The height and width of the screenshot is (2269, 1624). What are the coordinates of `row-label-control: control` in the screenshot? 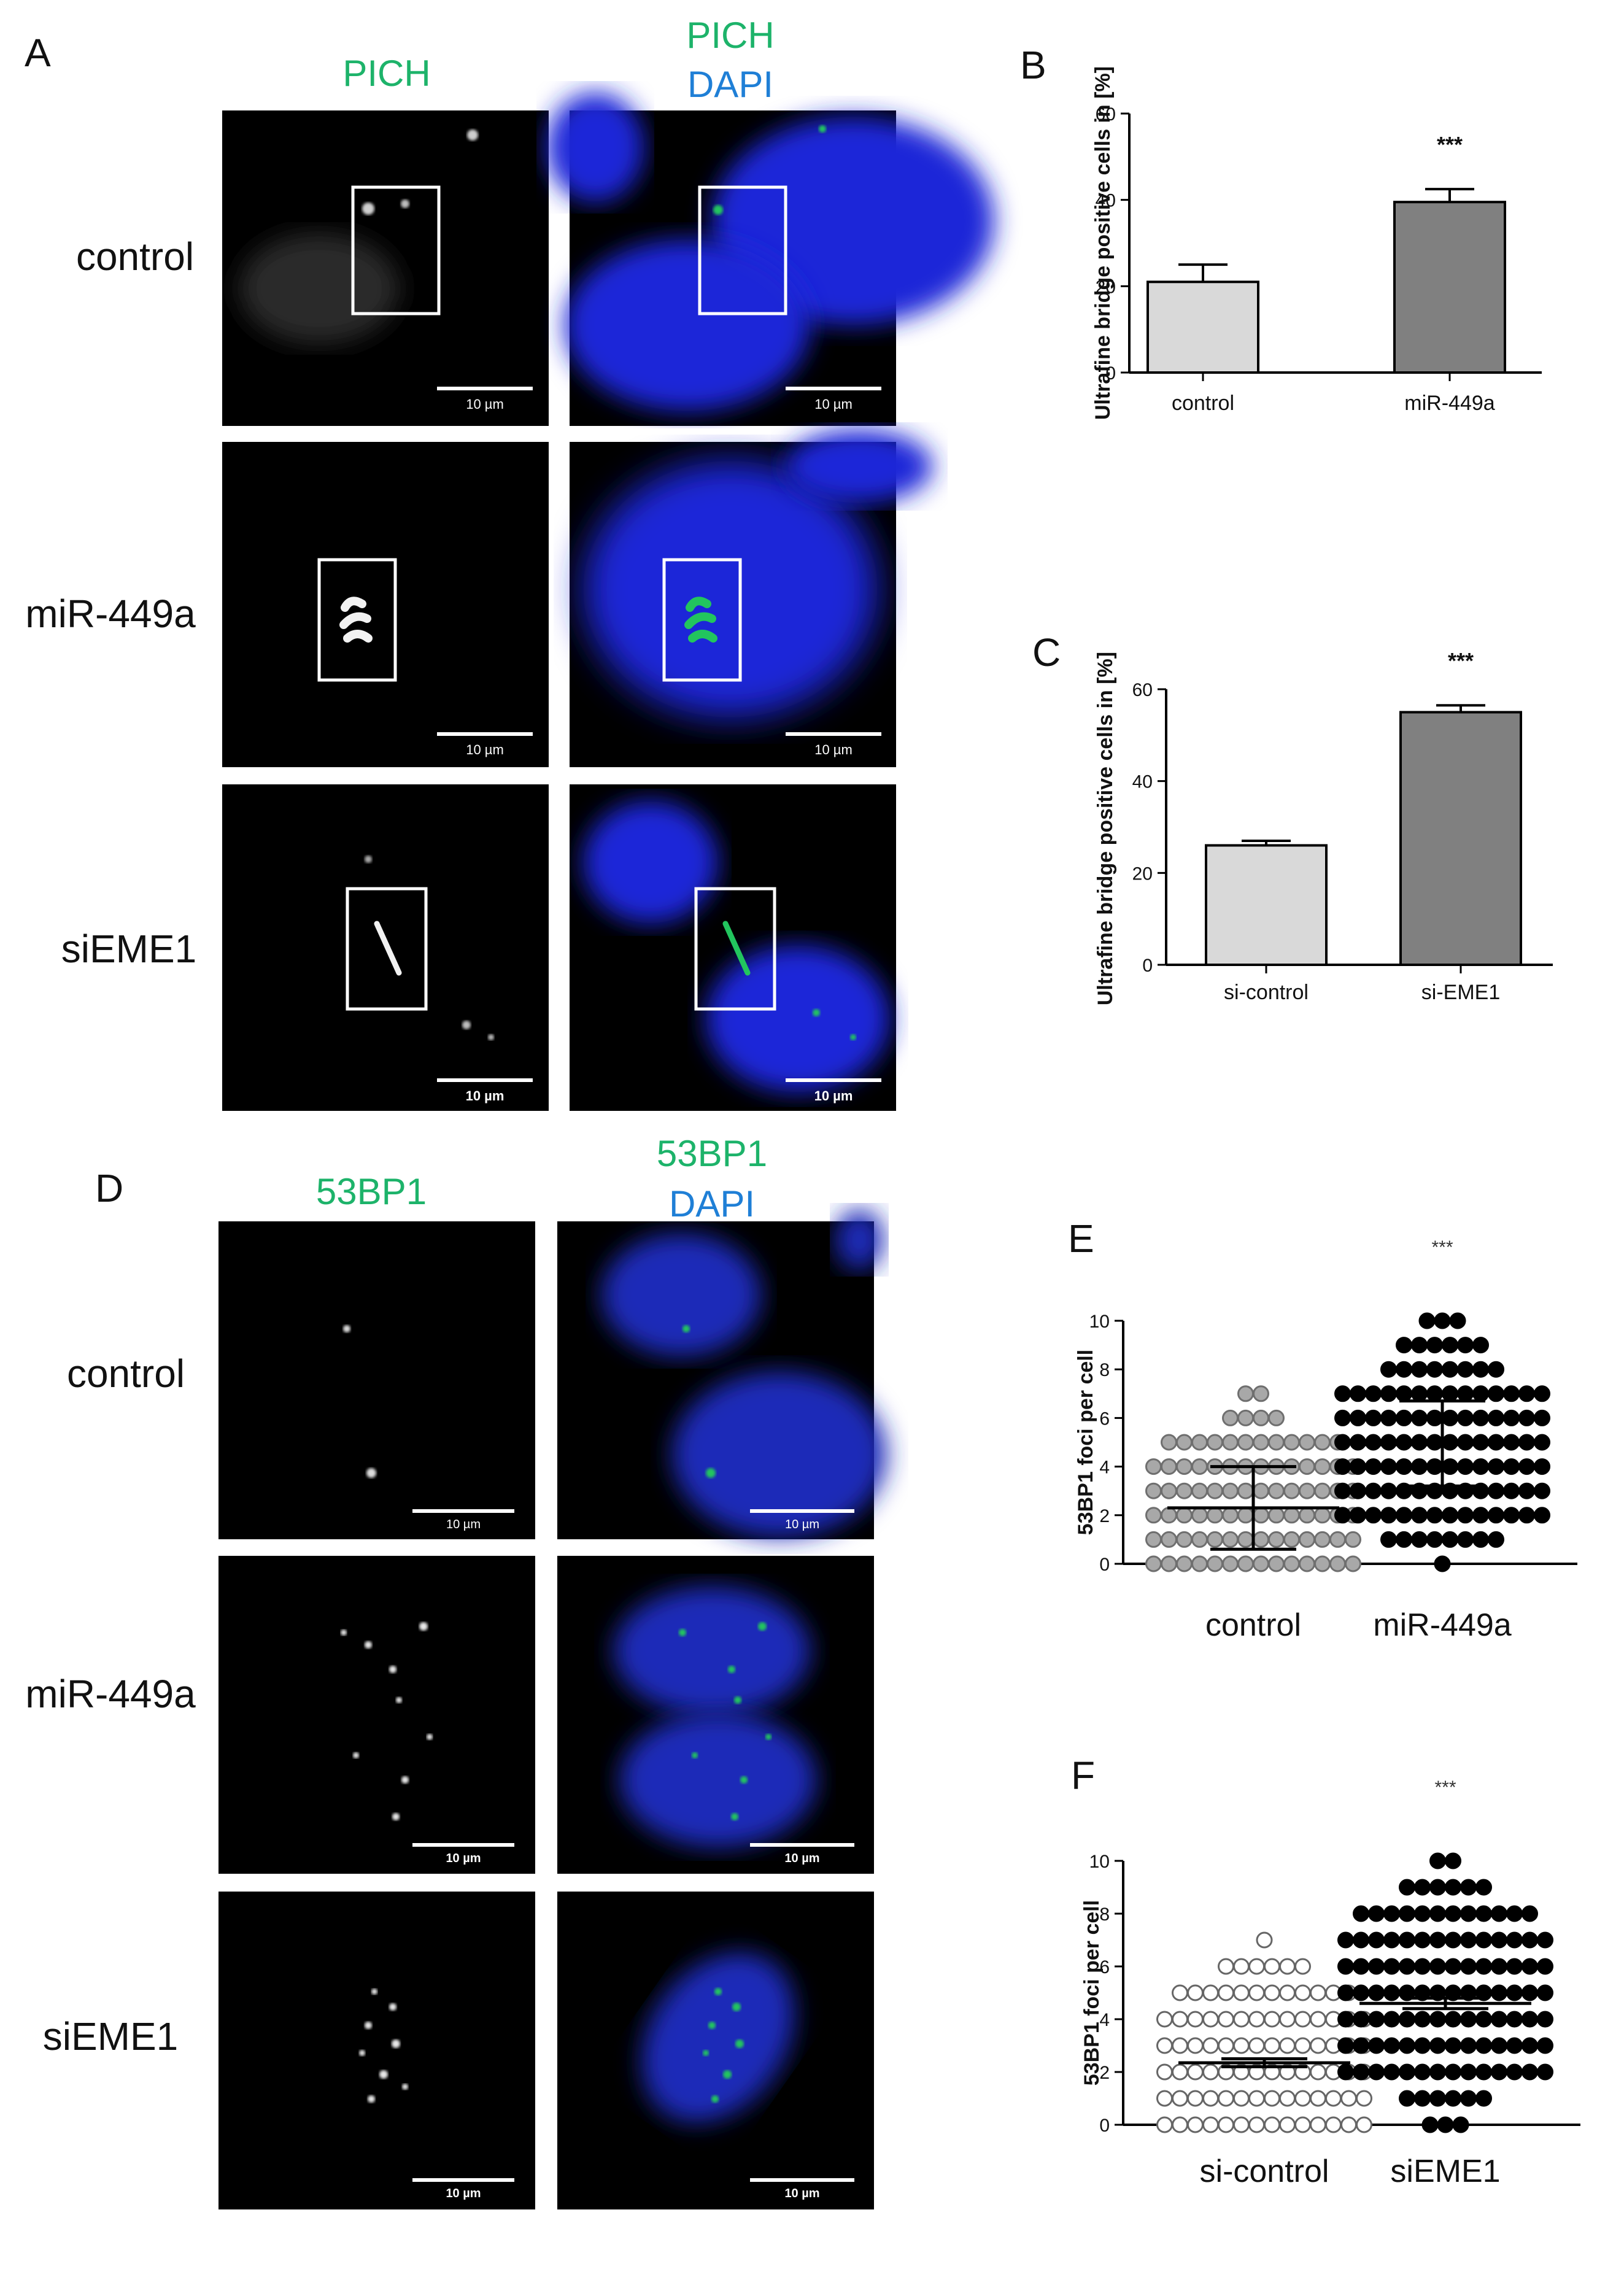 It's located at (135, 257).